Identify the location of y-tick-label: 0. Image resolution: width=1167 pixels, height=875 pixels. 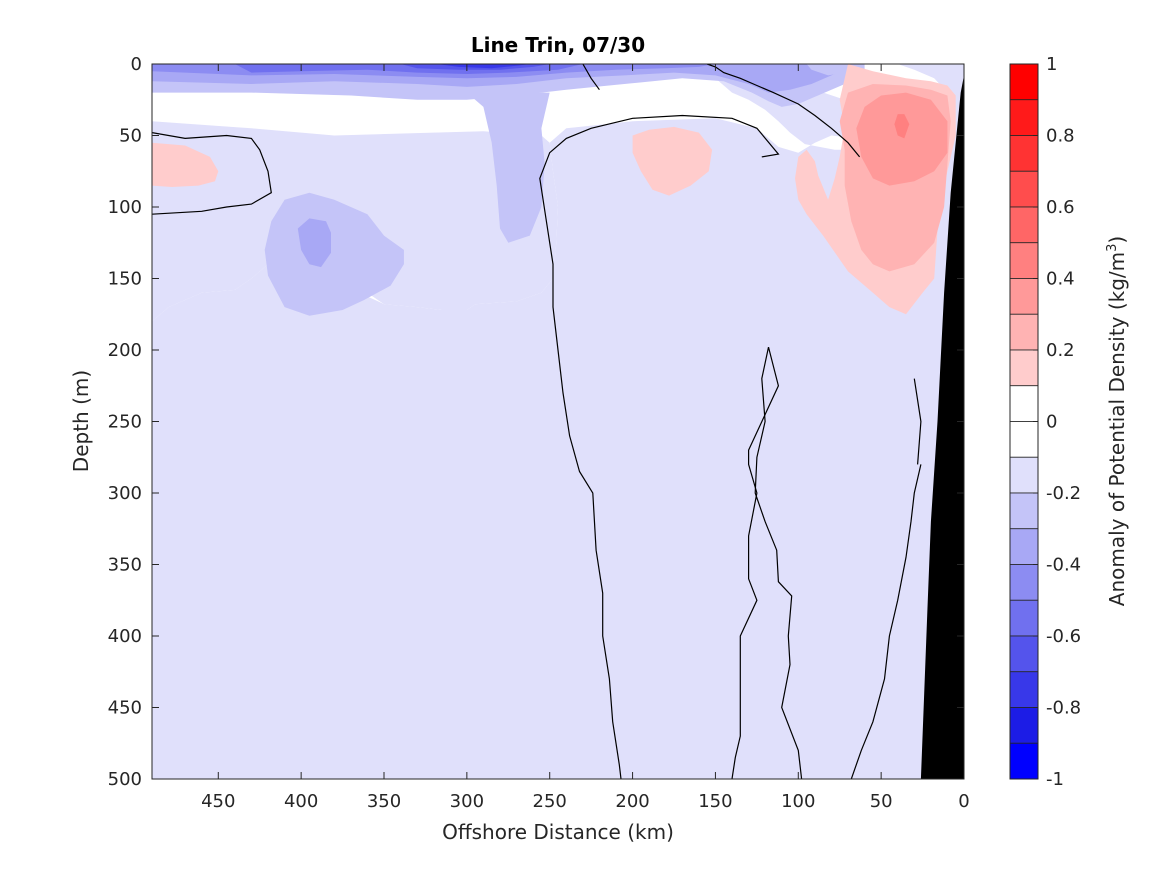
(136, 64).